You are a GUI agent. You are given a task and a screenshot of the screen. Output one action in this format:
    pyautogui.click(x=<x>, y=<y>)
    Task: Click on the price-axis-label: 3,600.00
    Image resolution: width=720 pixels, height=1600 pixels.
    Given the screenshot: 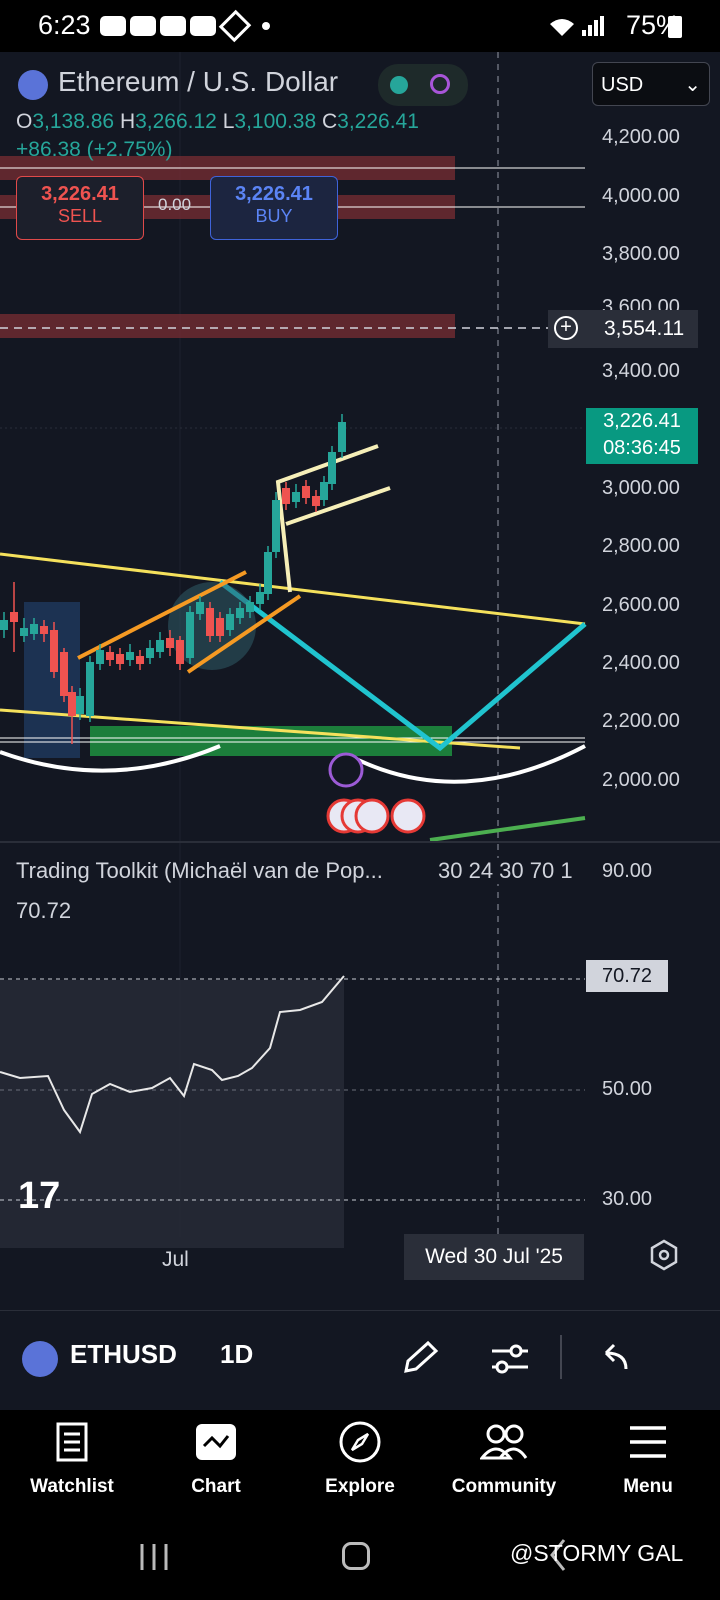 What is the action you would take?
    pyautogui.click(x=641, y=303)
    